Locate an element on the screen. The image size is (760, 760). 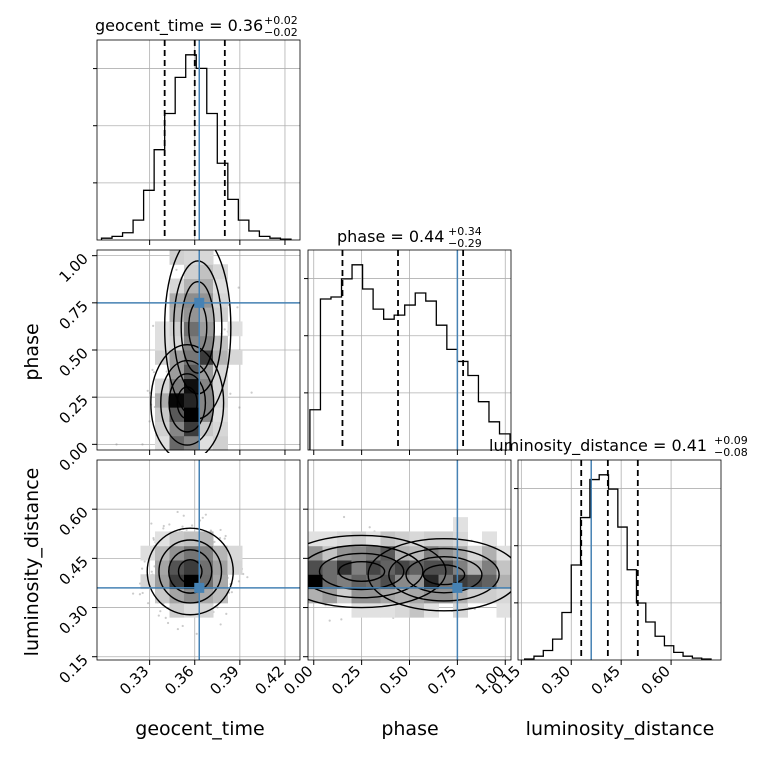
ytick-label-luminosity_distance: 0.15 is located at coordinates (73, 669).